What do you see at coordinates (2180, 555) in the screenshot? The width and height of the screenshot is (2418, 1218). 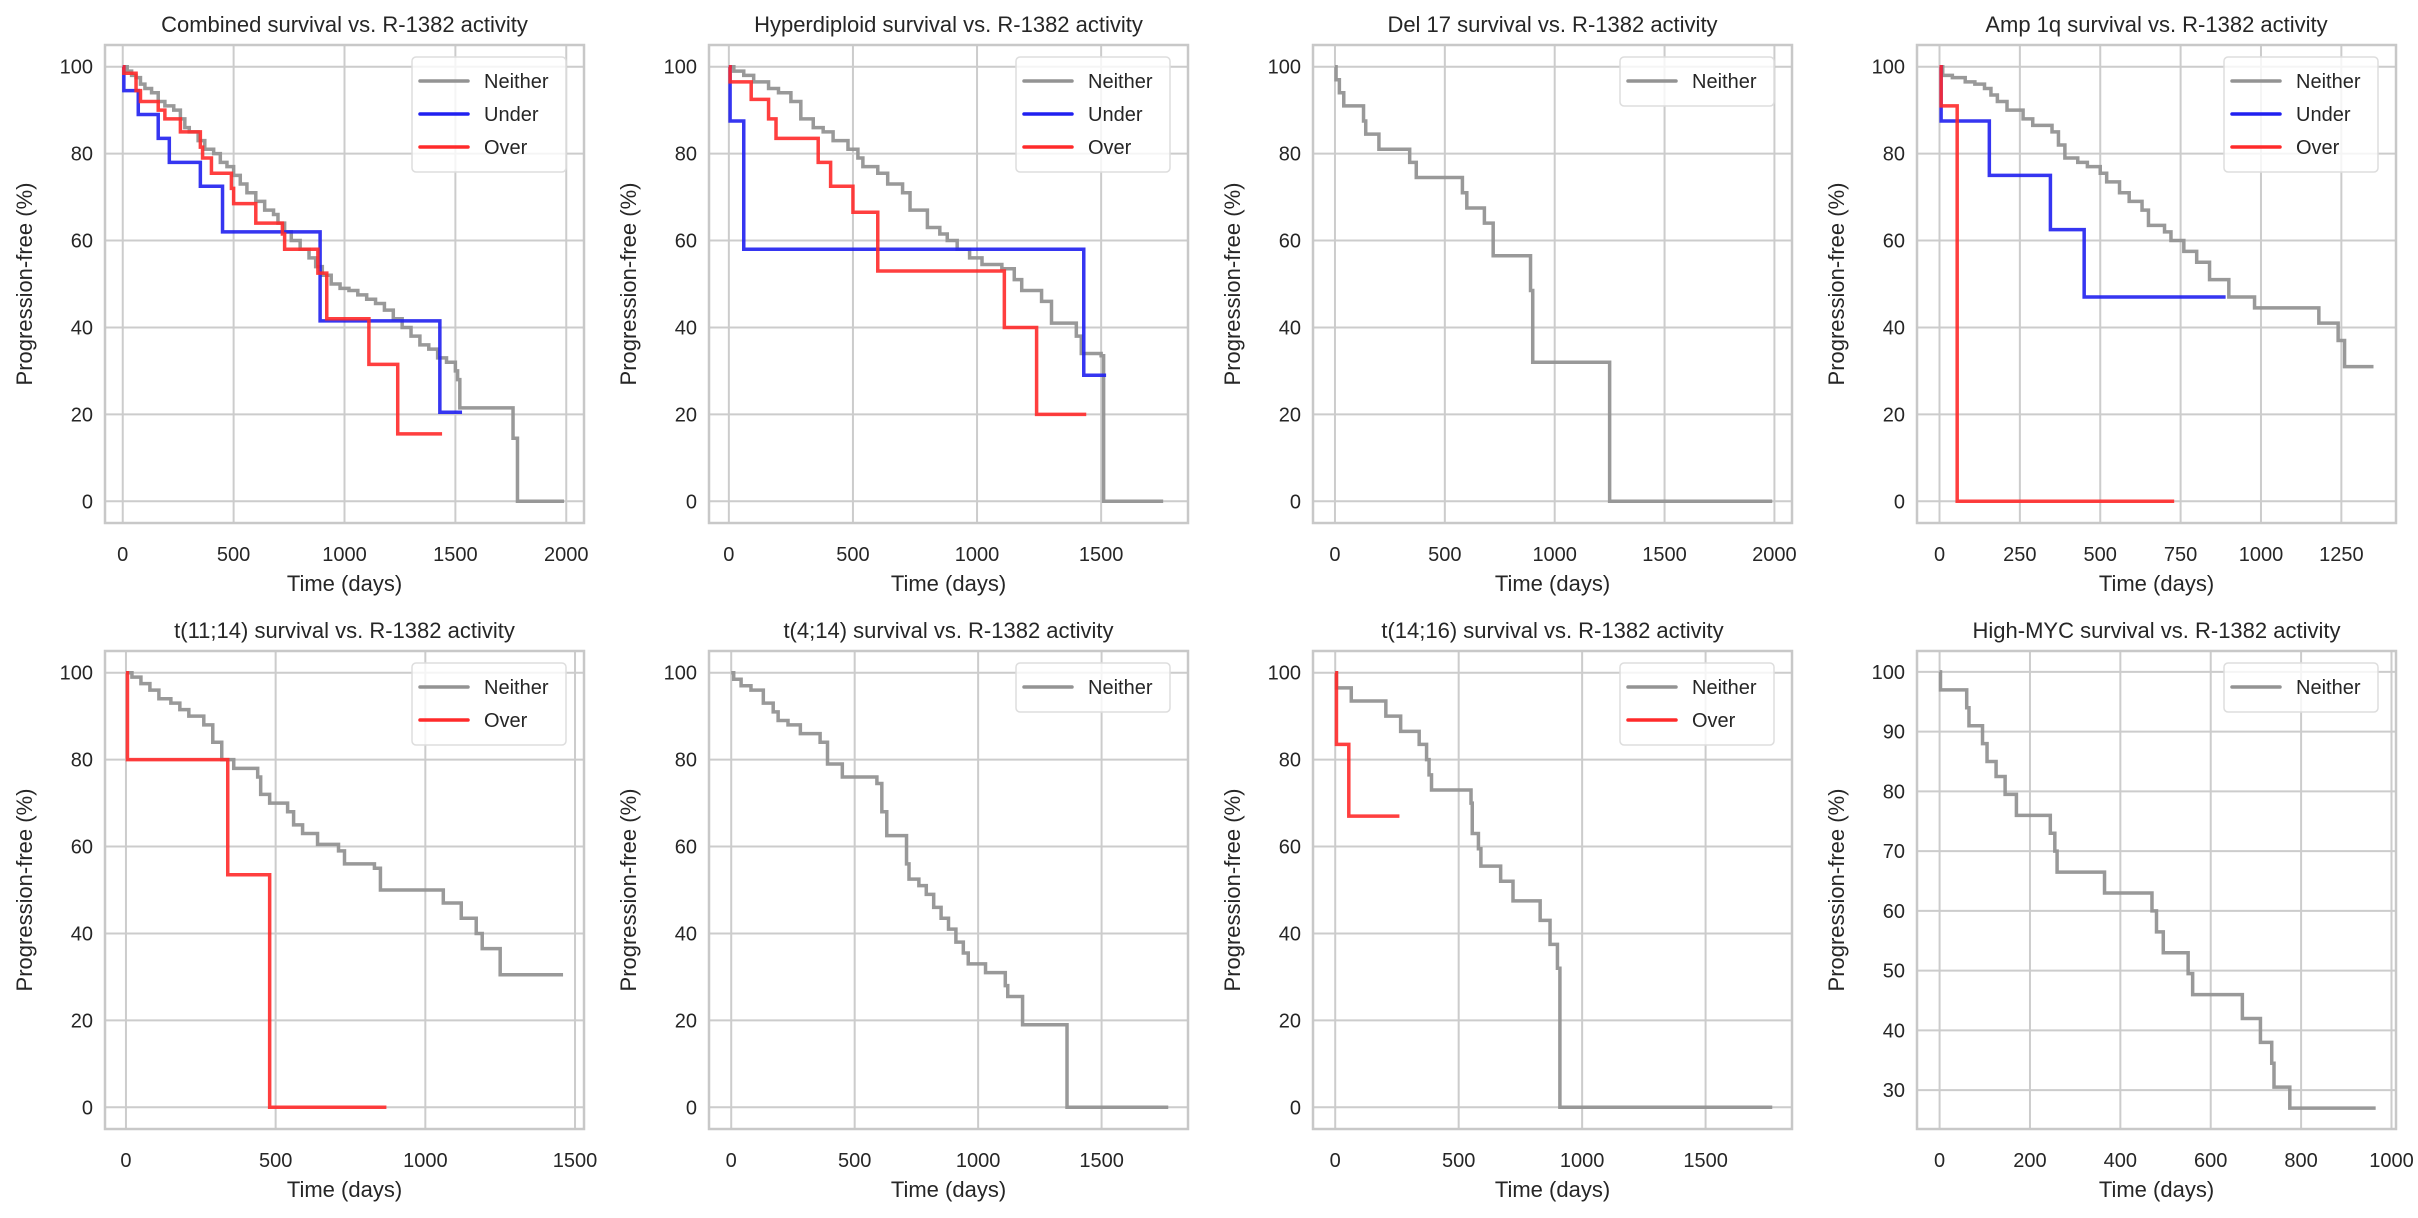 I see `x-tick-label: 750` at bounding box center [2180, 555].